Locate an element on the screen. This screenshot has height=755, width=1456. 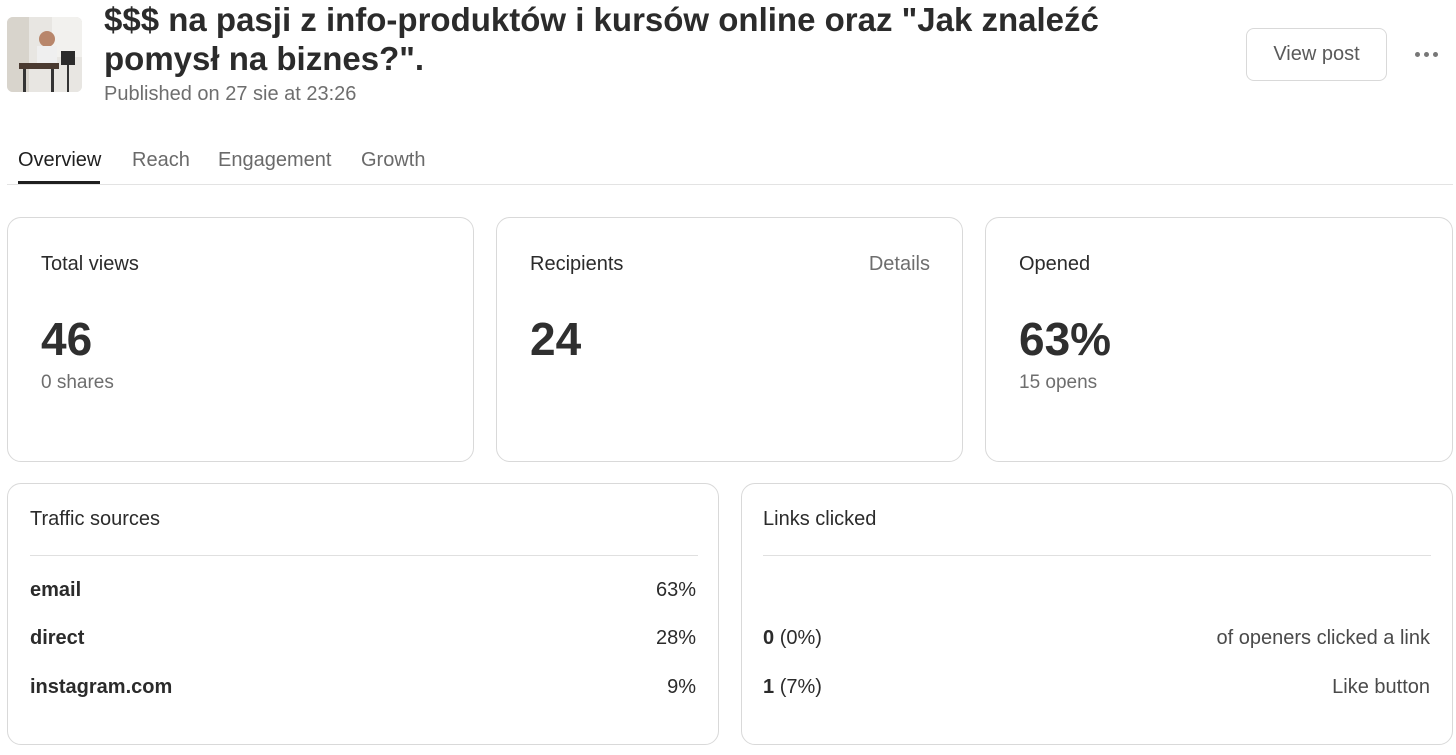
recipients-value: 24 is located at coordinates (556, 339).